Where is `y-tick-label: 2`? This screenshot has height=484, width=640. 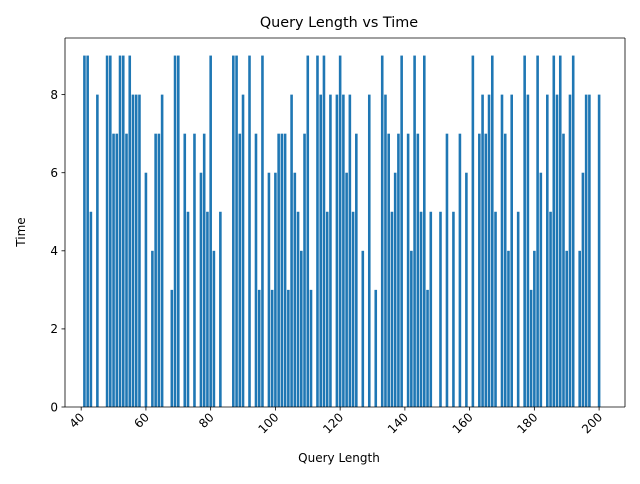
y-tick-label: 2 is located at coordinates (54, 329).